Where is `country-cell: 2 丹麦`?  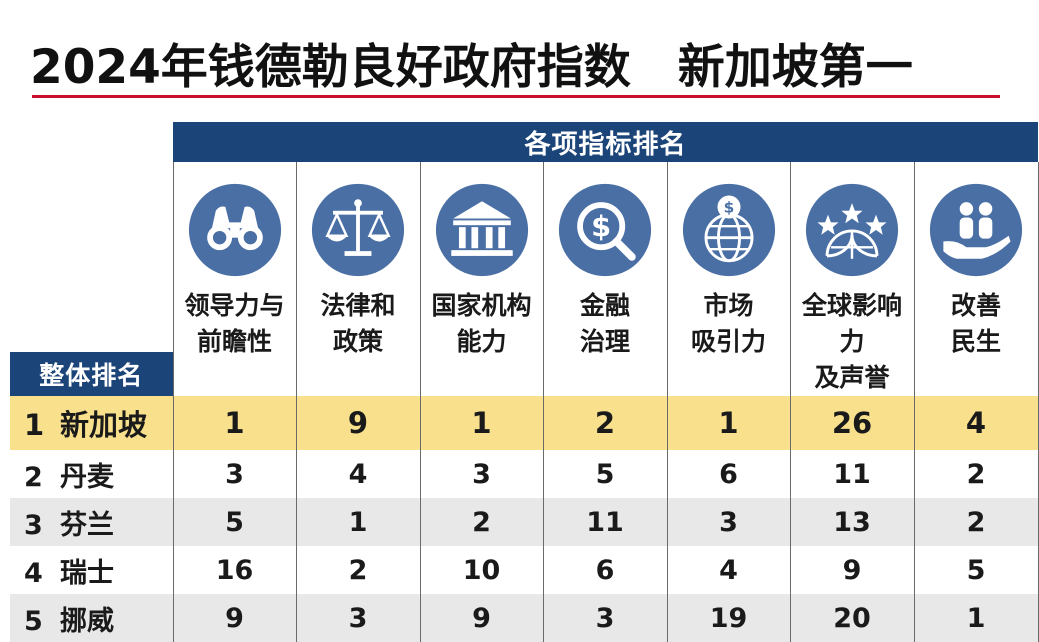 country-cell: 2 丹麦 is located at coordinates (91, 474).